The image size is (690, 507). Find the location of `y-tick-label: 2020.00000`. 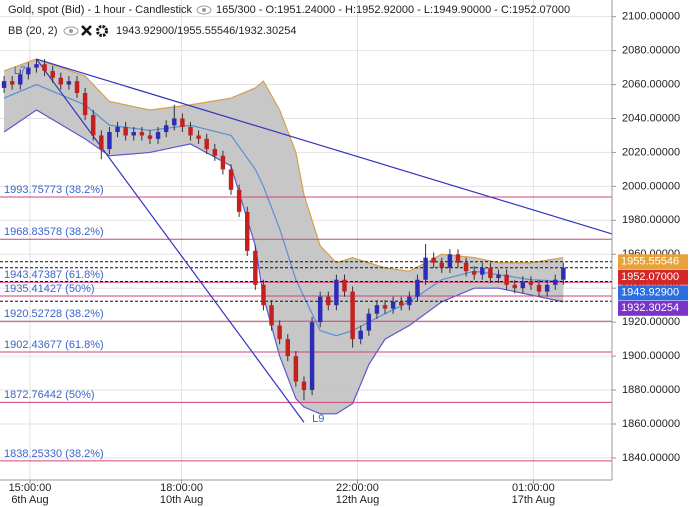

y-tick-label: 2020.00000 is located at coordinates (651, 152).